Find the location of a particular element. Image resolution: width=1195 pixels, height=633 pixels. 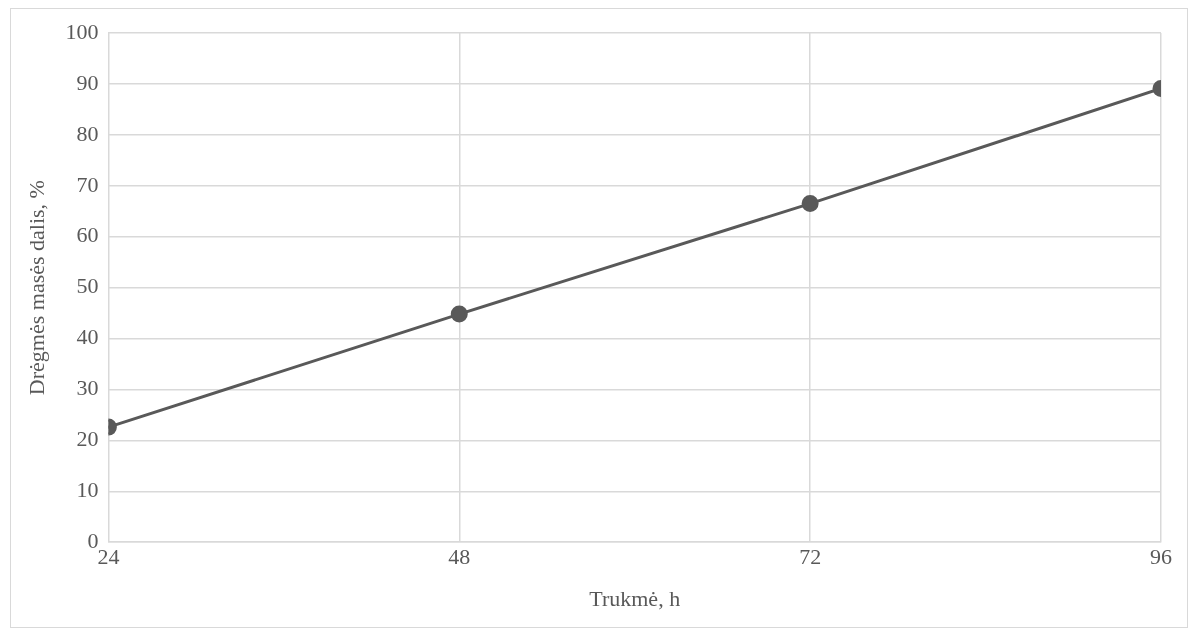

y-tick-label: 40 is located at coordinates (87, 337).